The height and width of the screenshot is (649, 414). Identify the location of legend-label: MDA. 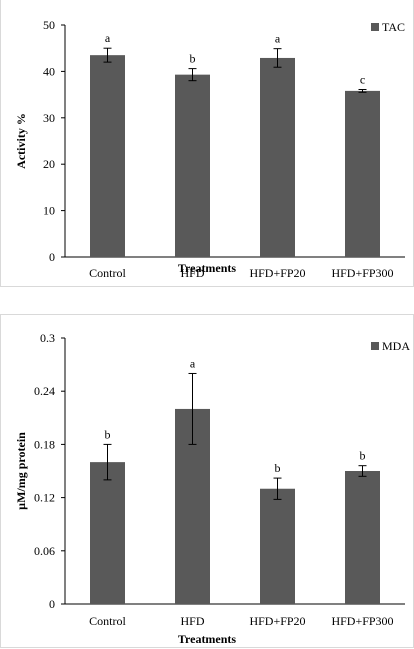
(396, 346).